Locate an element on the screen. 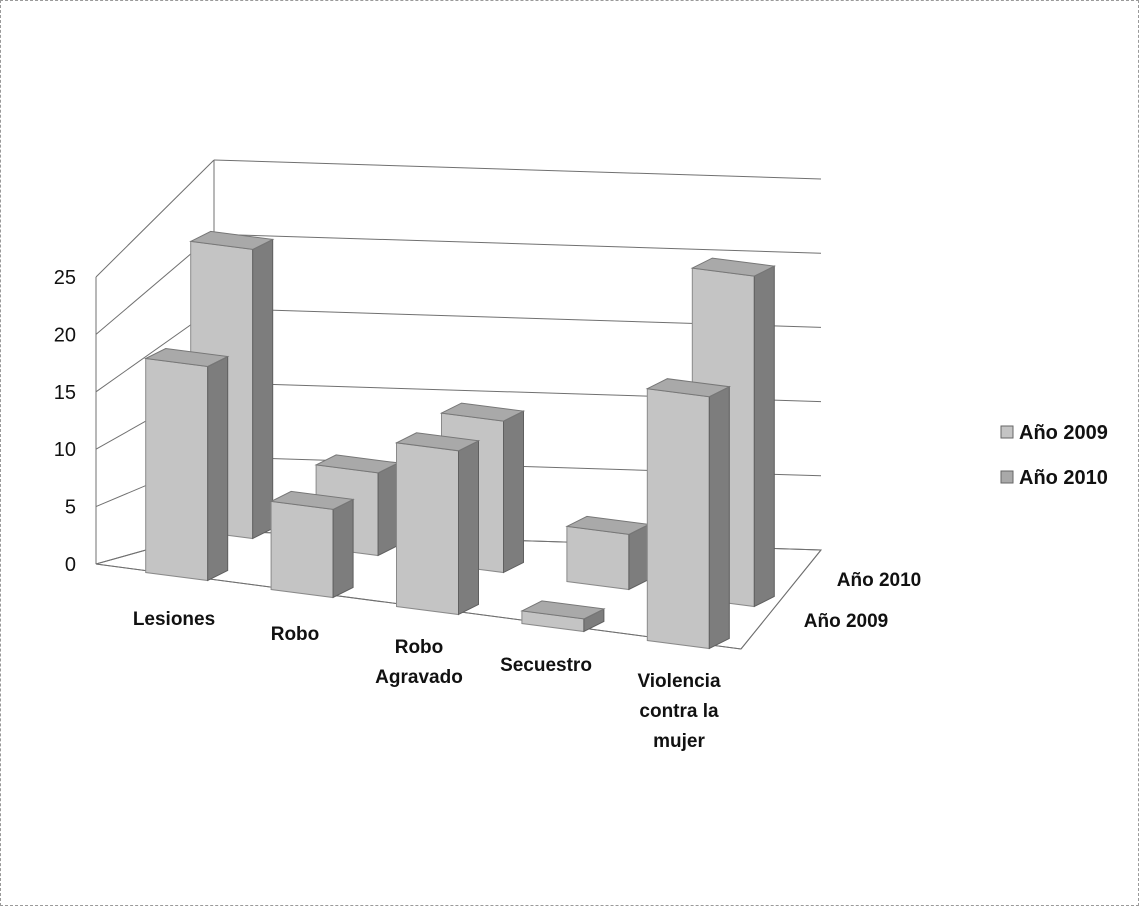 This screenshot has height=907, width=1139. y-axis-ticks: 0 5 10 15 20 25 is located at coordinates (65, 421).